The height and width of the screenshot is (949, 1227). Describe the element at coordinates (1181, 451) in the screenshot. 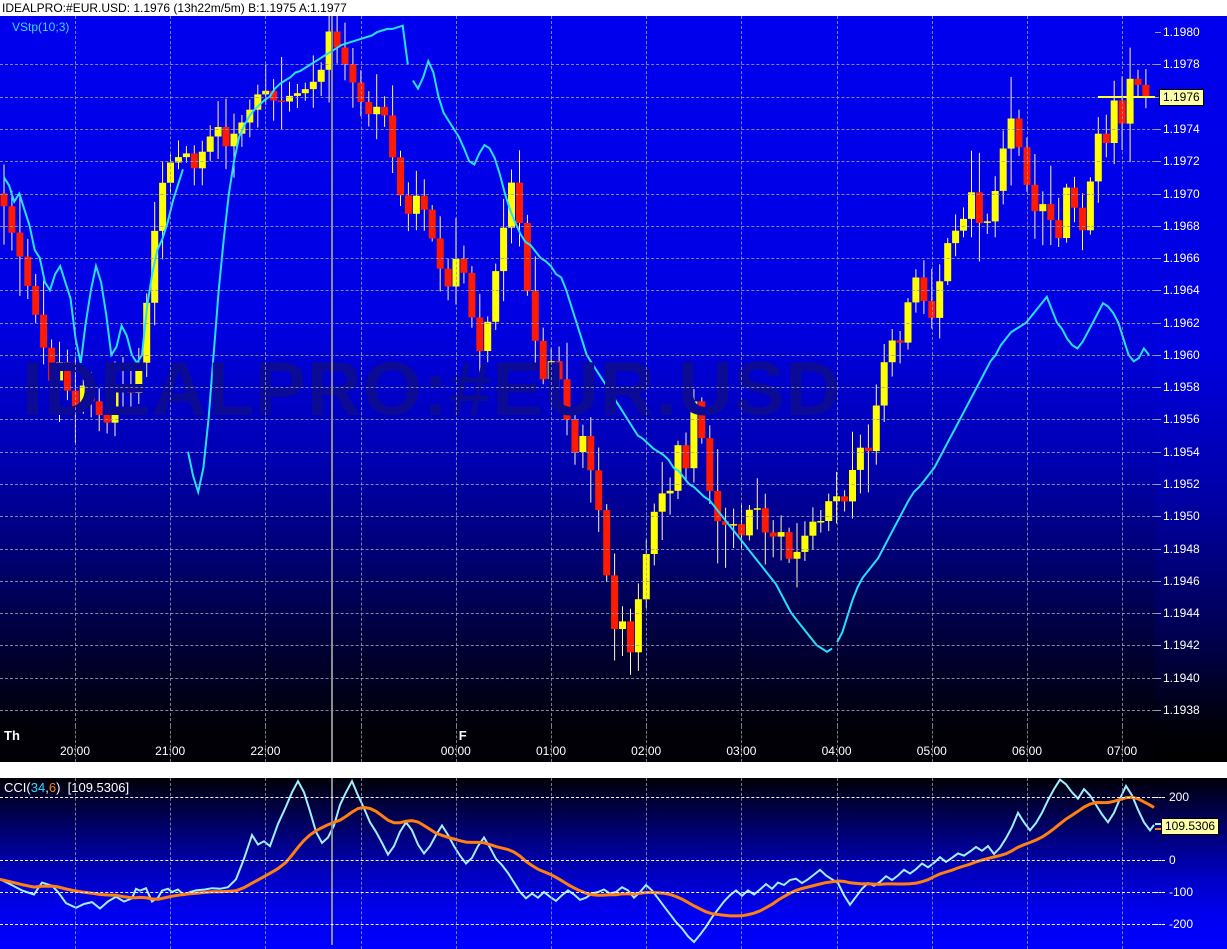

I see `price-axis-label: 1.1954` at that location.